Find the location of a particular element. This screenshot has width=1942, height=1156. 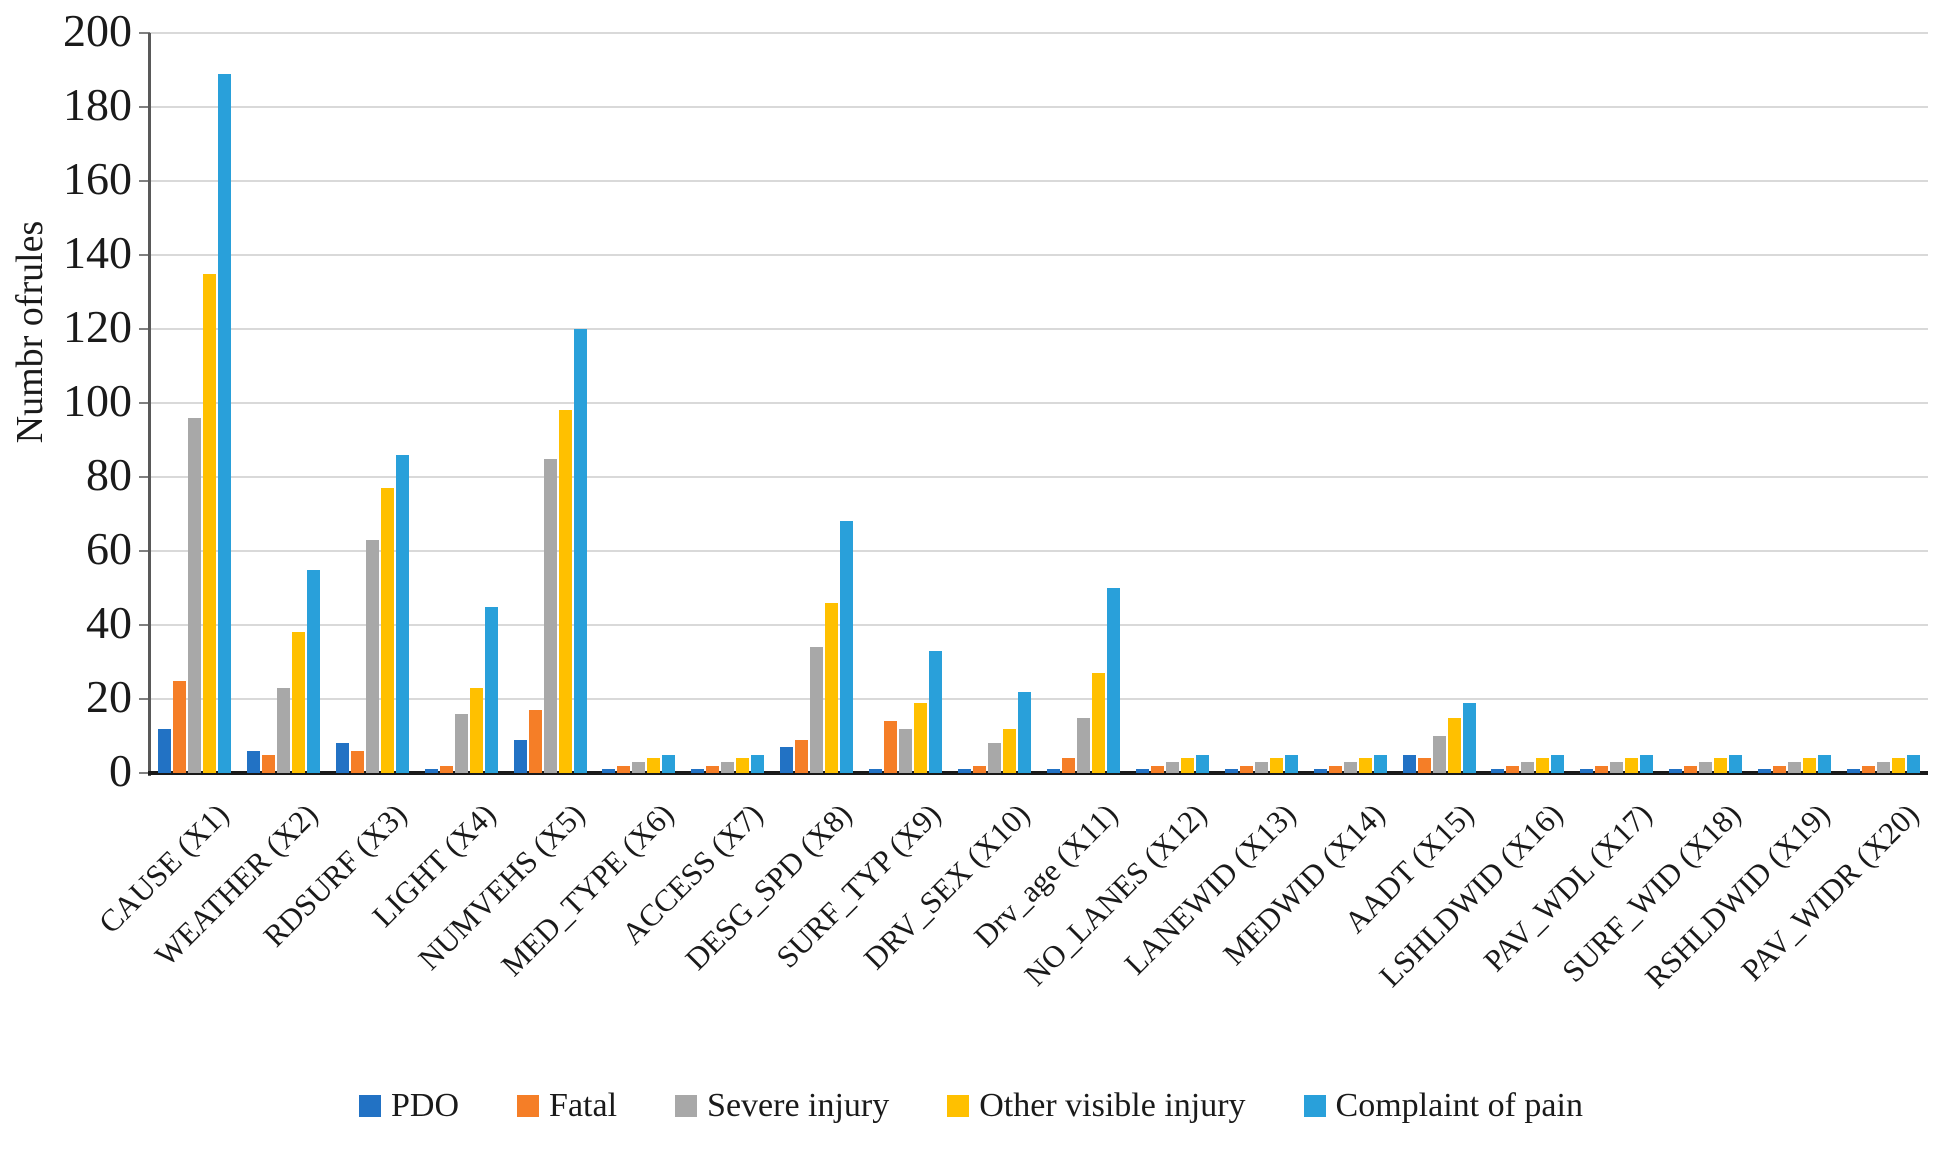

bar-complaint-of-pain-medwid-x14 is located at coordinates (1380, 763).